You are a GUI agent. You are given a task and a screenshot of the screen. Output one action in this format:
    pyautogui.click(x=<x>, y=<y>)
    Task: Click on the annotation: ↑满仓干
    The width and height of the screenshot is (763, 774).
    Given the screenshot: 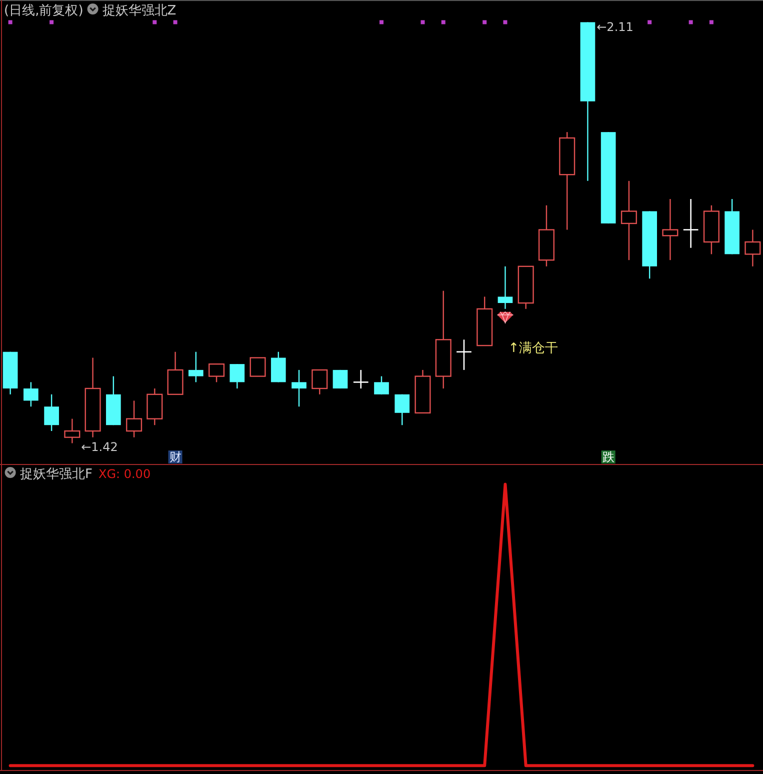 What is the action you would take?
    pyautogui.click(x=533, y=348)
    